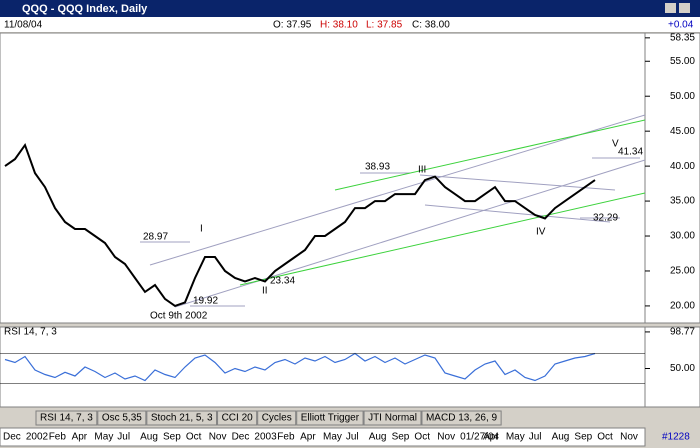 This screenshot has width=700, height=448. Describe the element at coordinates (265, 291) in the screenshot. I see `annotation: II` at that location.